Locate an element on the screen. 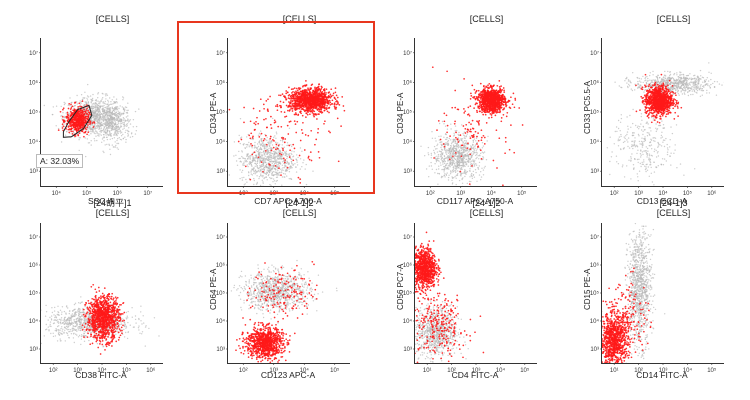 Image resolution: width=750 pixels, height=400 pixels. y-tick-label: 10⁶ is located at coordinates (221, 82).